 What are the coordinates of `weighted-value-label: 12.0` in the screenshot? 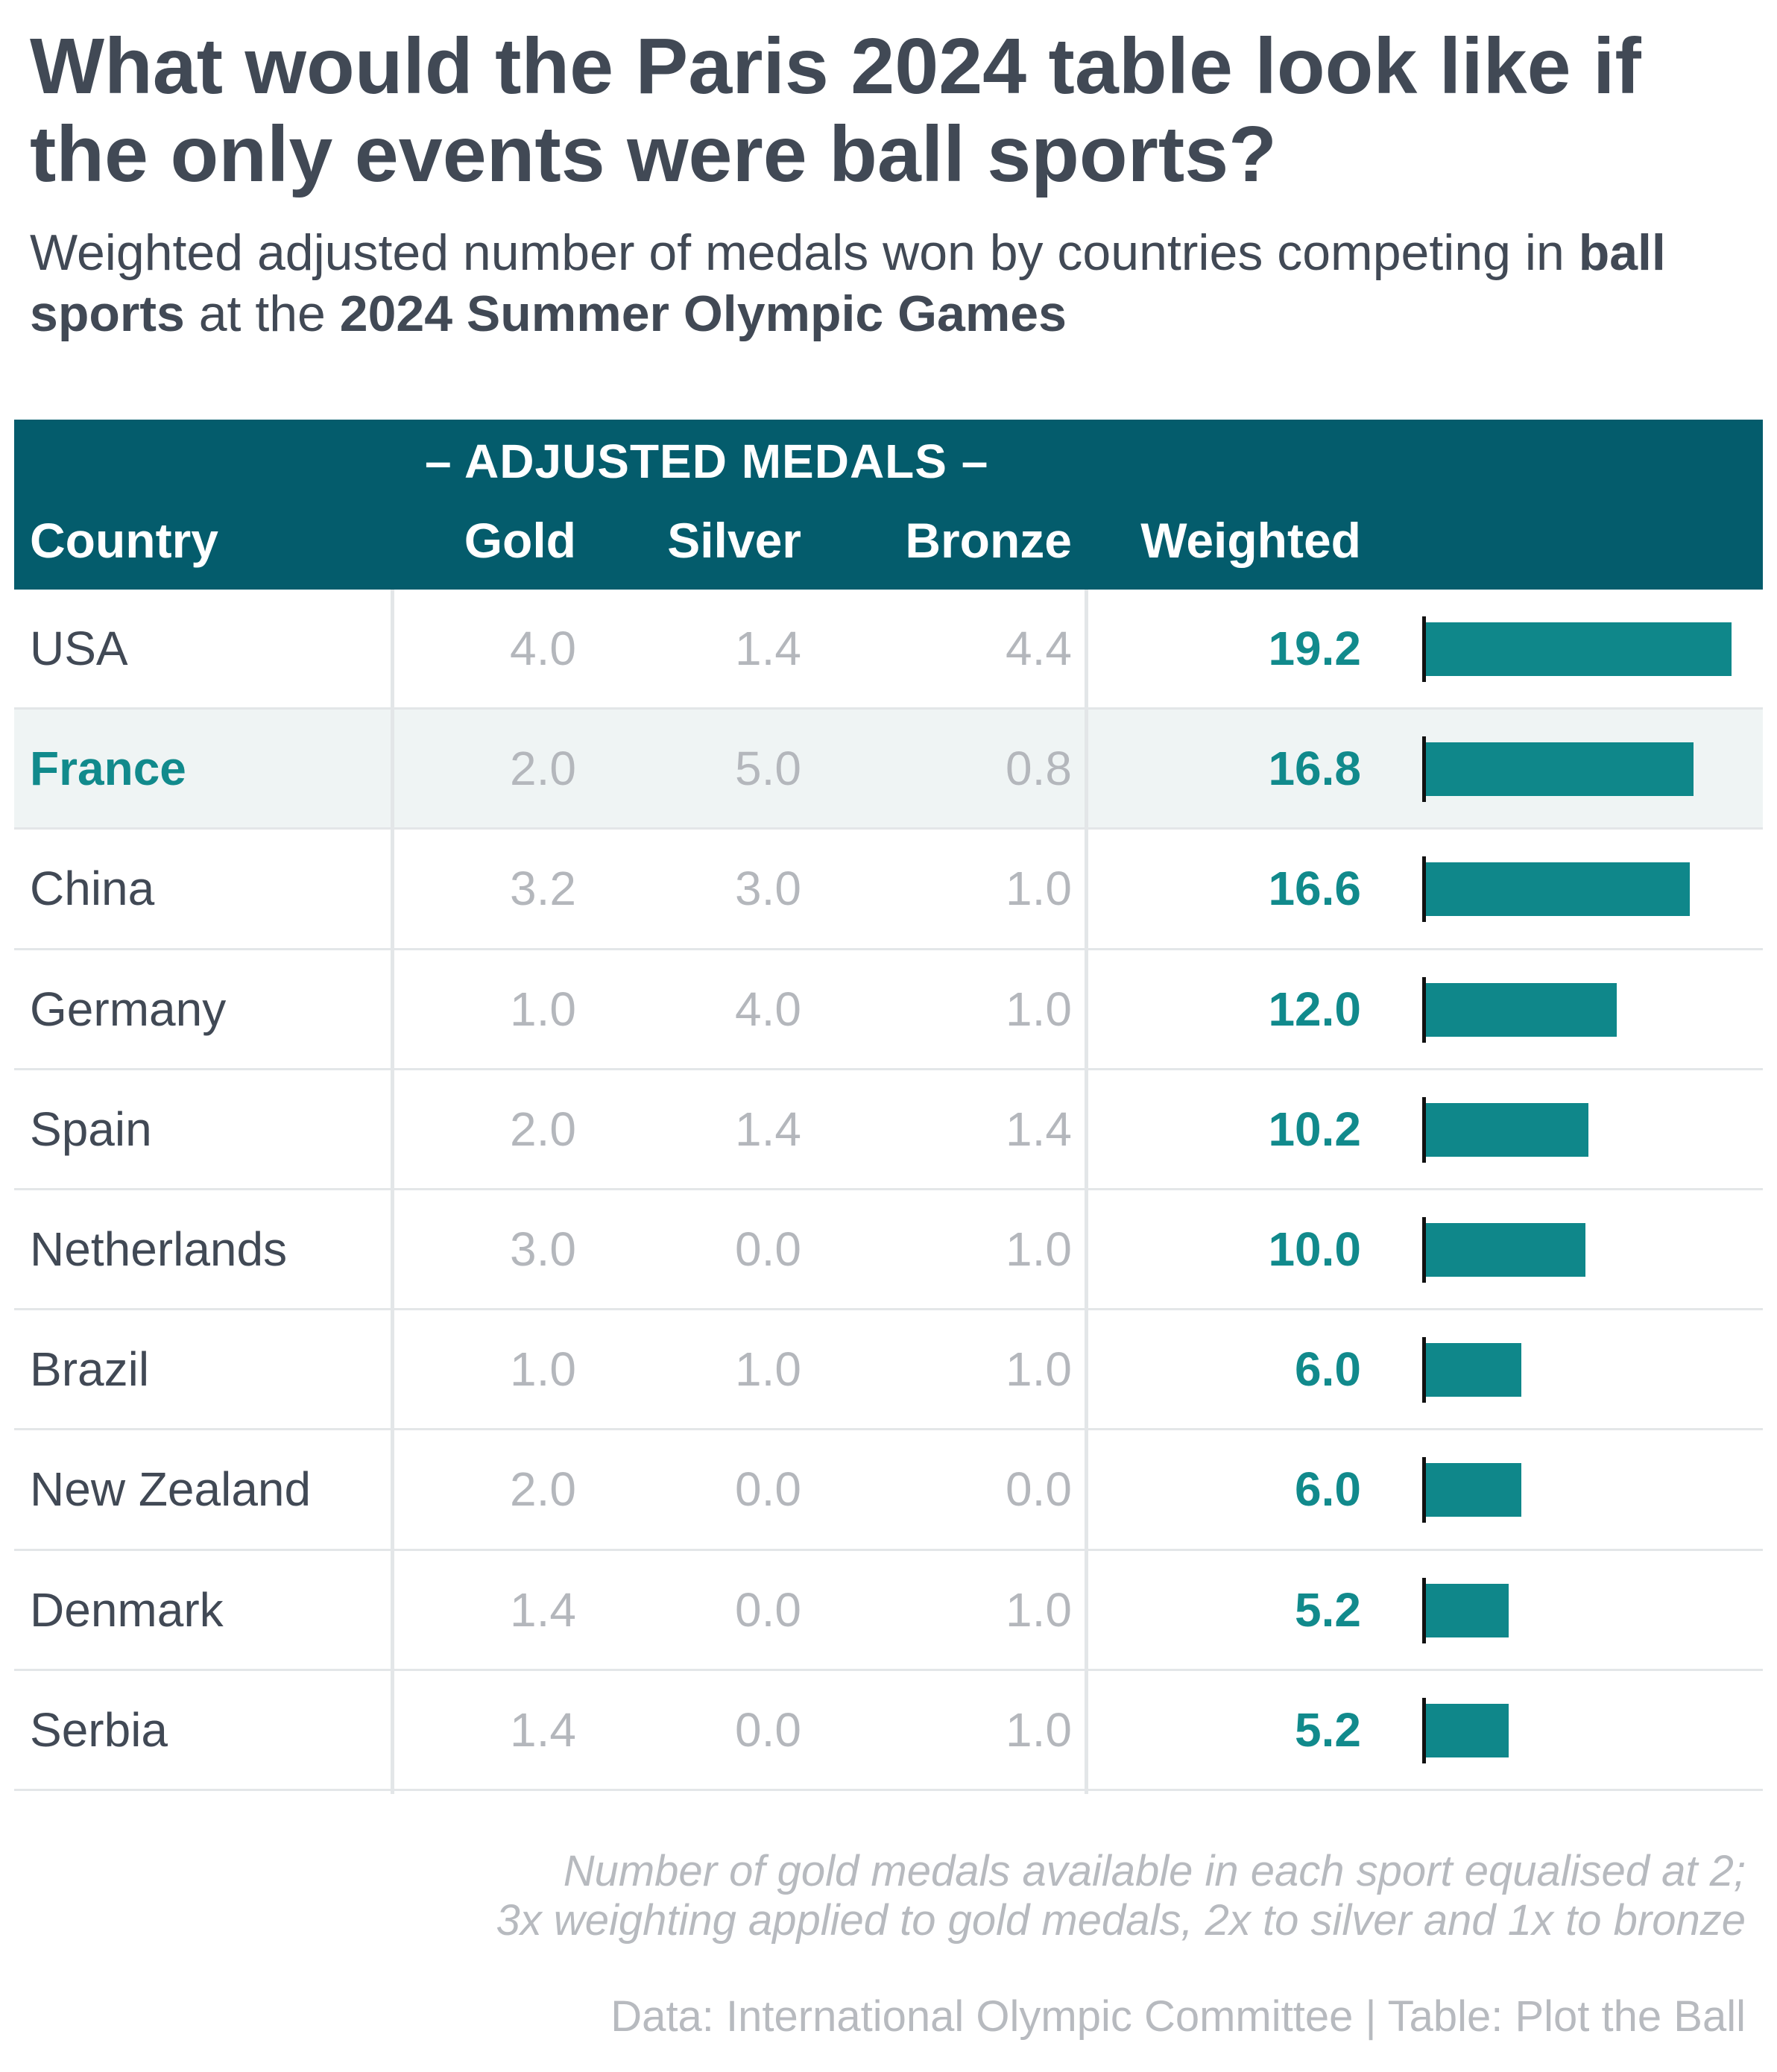 It's located at (1314, 1009).